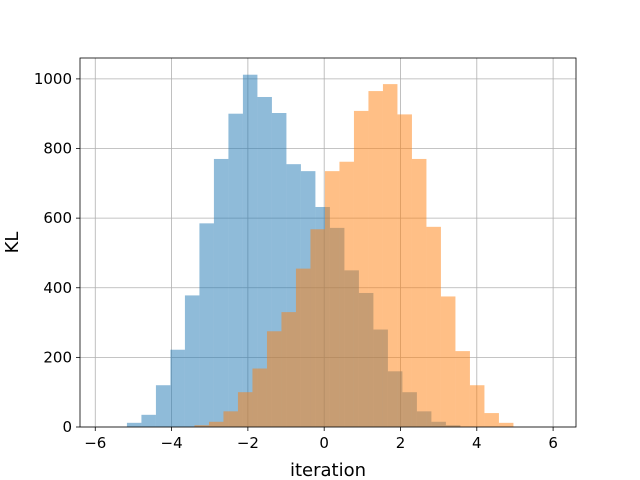 This screenshot has height=480, width=640. Describe the element at coordinates (57, 149) in the screenshot. I see `y-tick-label: 800` at that location.